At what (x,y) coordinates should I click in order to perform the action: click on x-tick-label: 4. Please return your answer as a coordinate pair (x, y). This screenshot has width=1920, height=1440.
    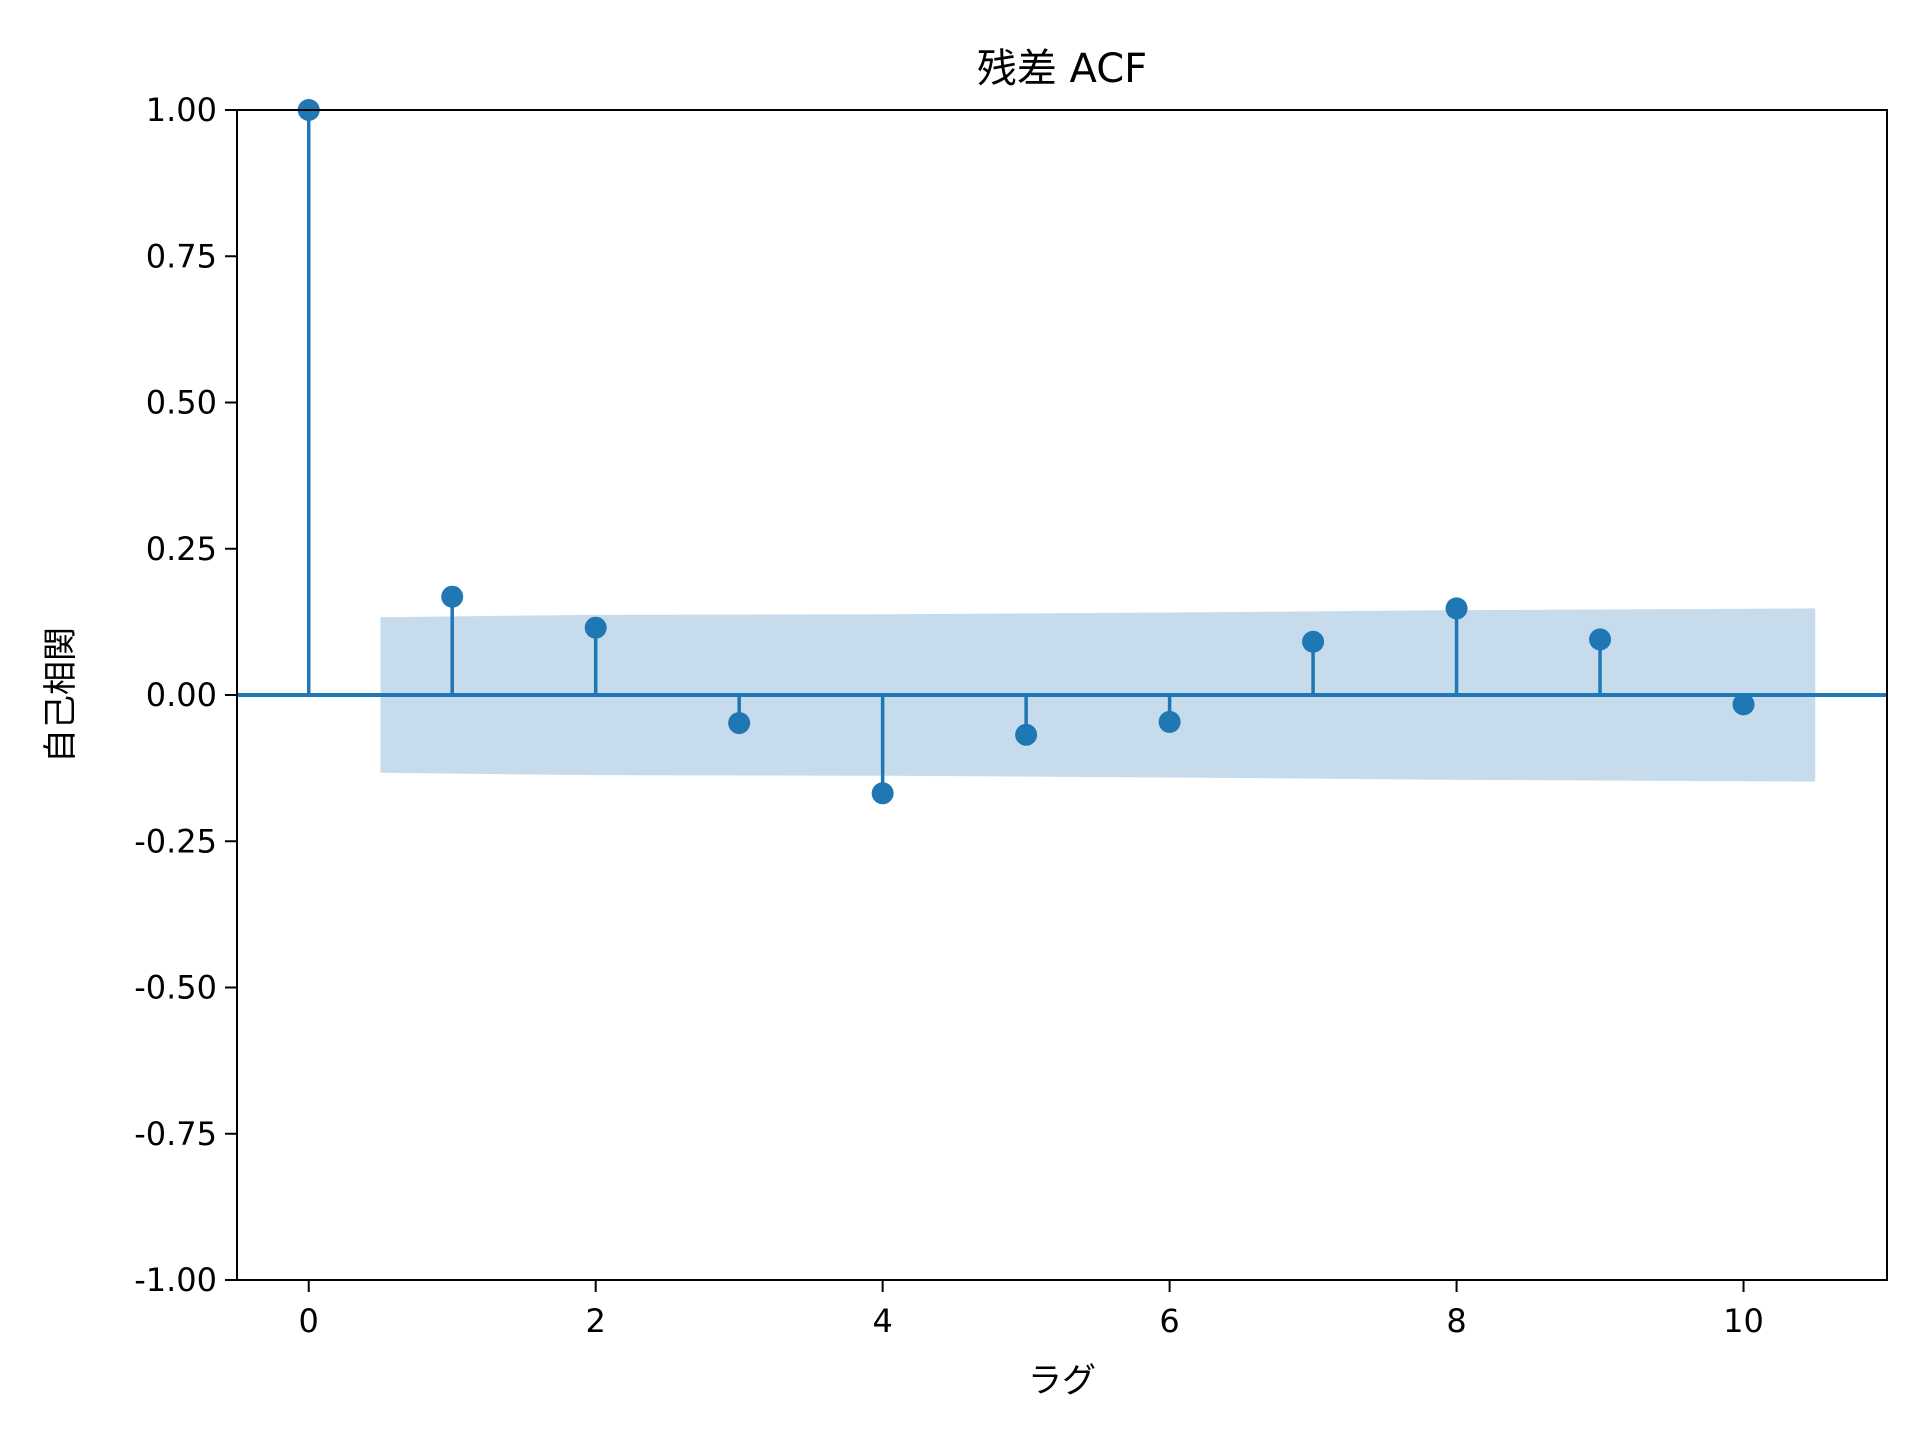
    Looking at the image, I should click on (882, 1321).